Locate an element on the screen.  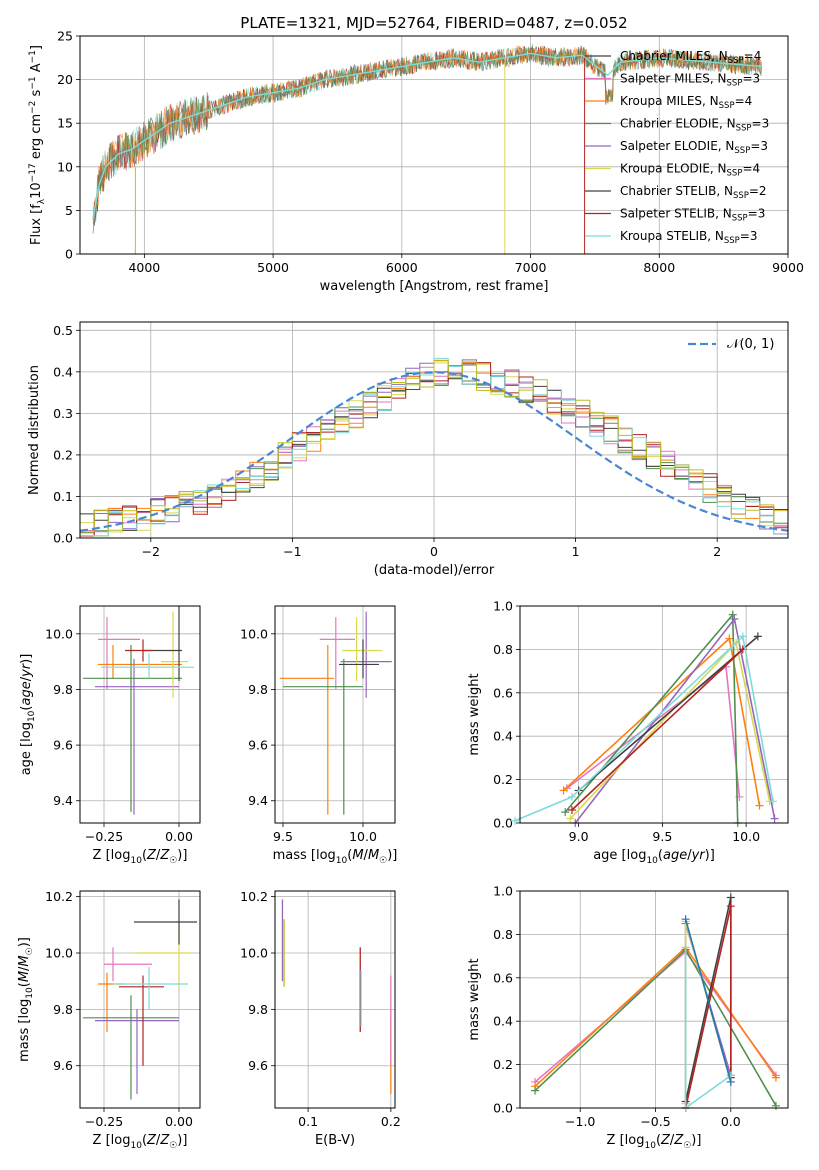
y-axis-label: age [log10(age/yr)] is located at coordinates (28, 715).